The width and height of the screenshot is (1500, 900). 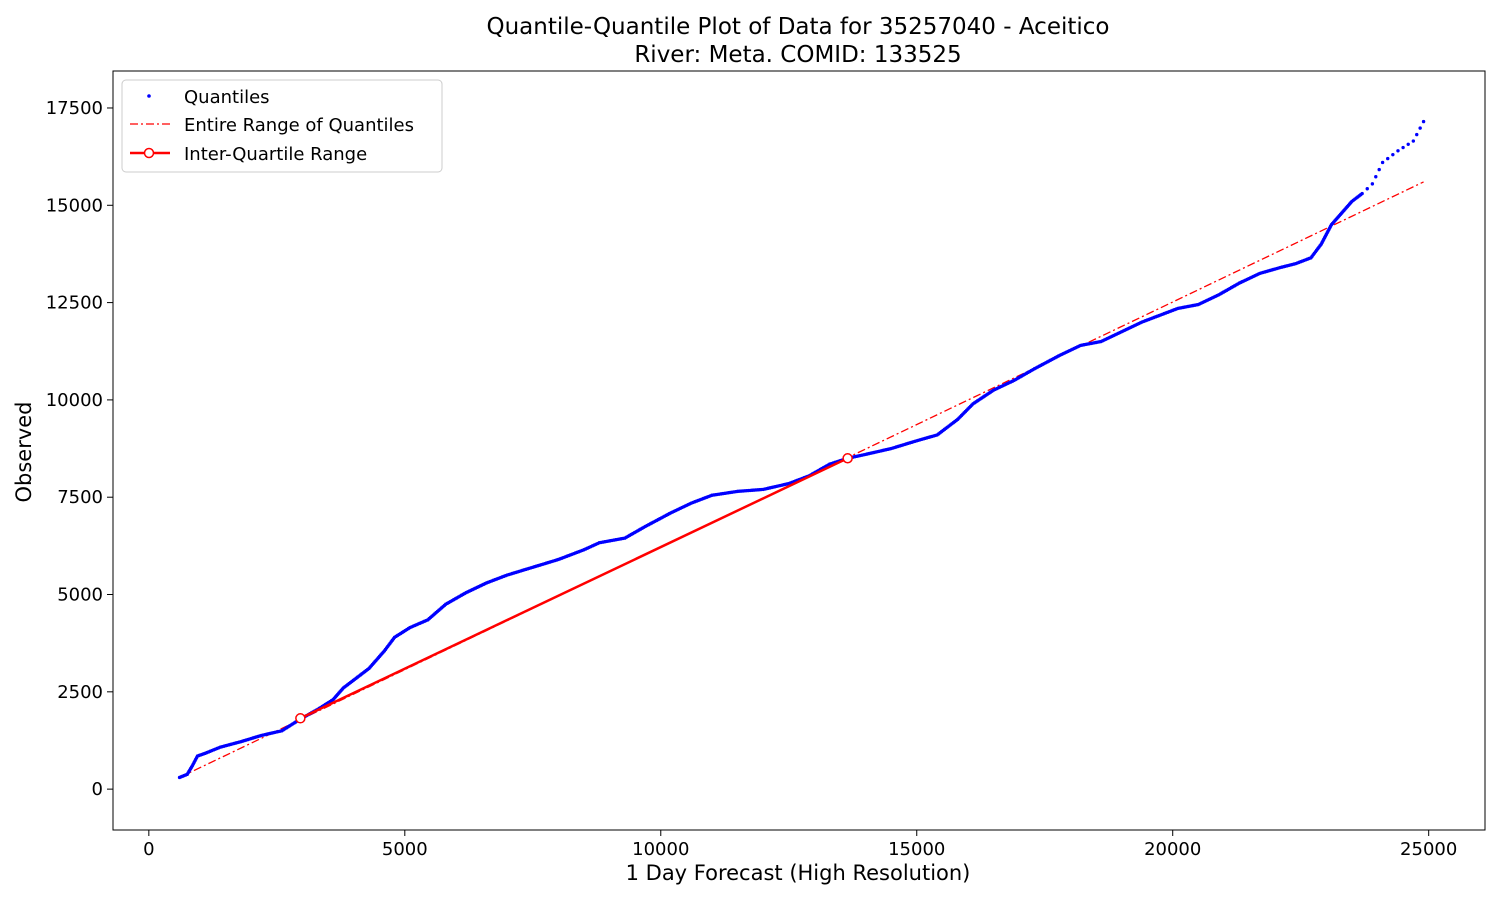 I want to click on x-tick-label: 20000, so click(x=1172, y=849).